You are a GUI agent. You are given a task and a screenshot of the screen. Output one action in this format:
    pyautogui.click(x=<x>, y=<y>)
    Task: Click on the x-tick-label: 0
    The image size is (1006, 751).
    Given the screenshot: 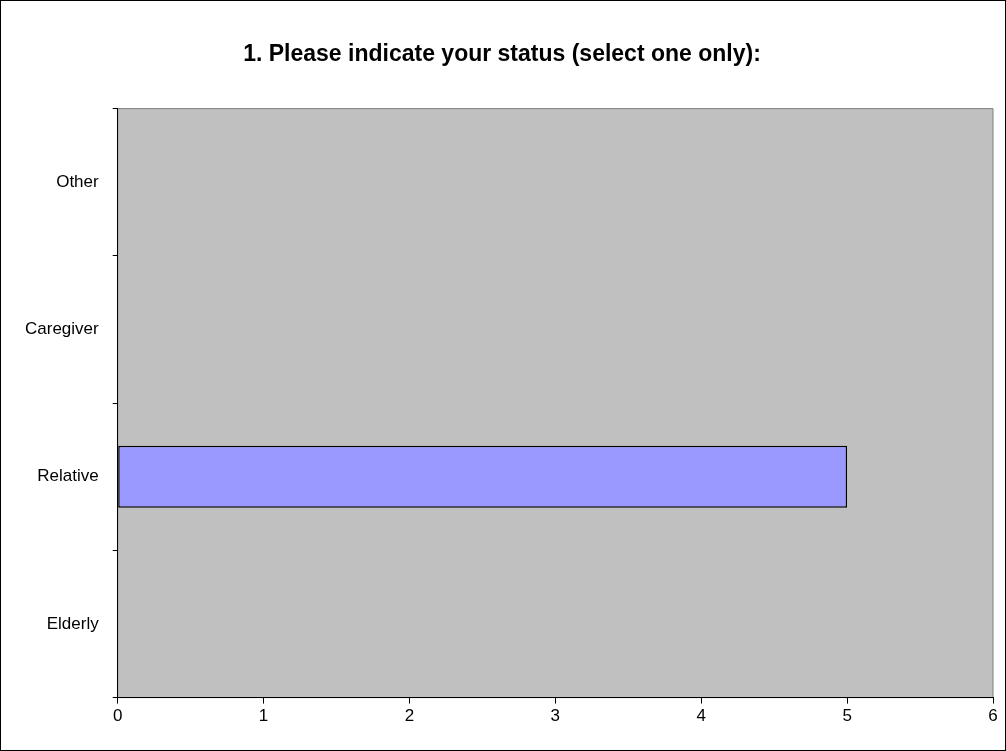 What is the action you would take?
    pyautogui.click(x=117, y=716)
    